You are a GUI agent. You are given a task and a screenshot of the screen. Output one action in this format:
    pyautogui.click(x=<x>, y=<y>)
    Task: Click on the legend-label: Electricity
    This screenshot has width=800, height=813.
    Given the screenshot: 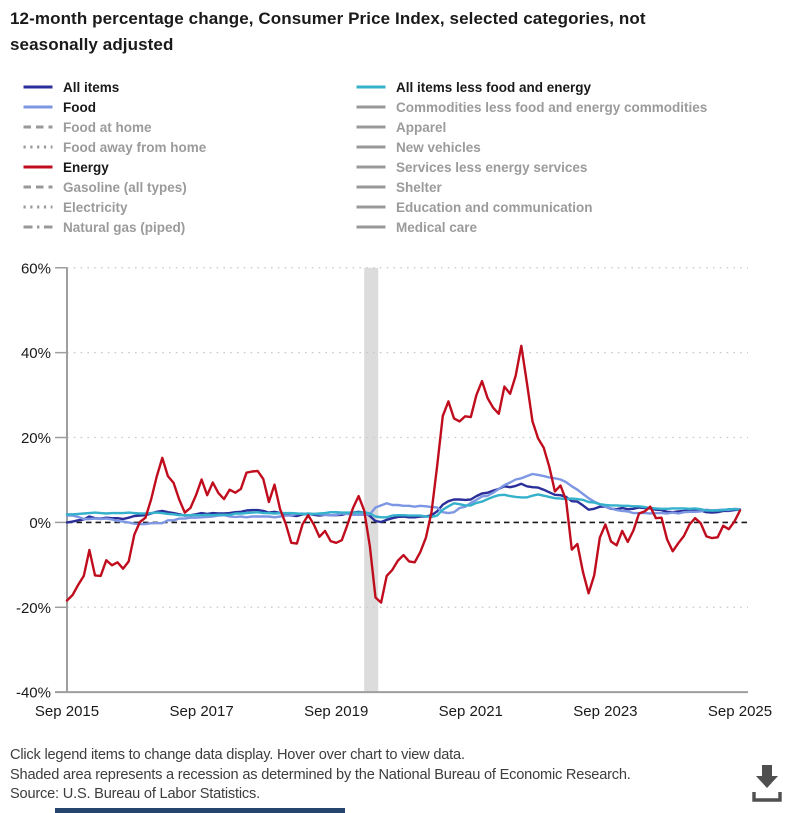 What is the action you would take?
    pyautogui.click(x=95, y=207)
    